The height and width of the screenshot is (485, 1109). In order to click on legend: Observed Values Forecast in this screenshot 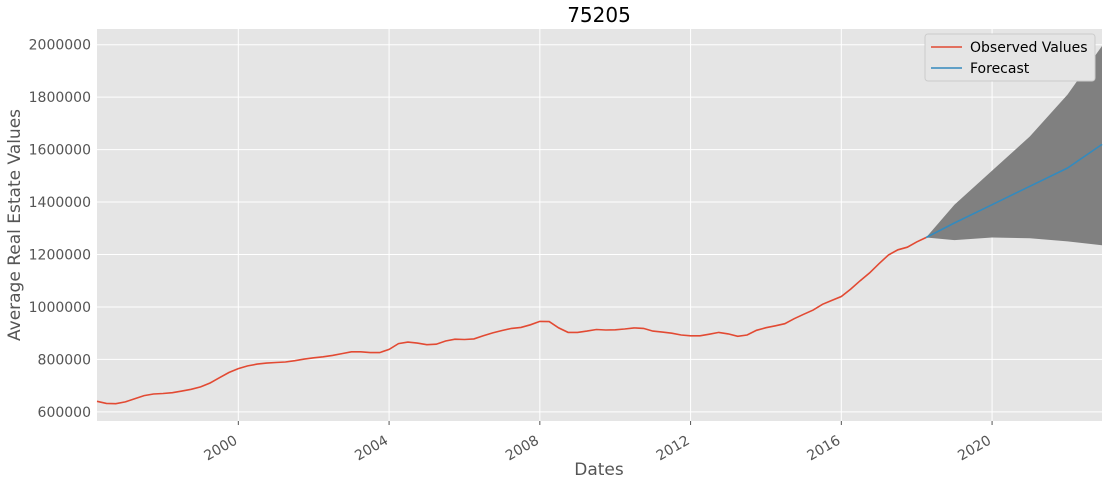, I will do `click(1010, 57)`.